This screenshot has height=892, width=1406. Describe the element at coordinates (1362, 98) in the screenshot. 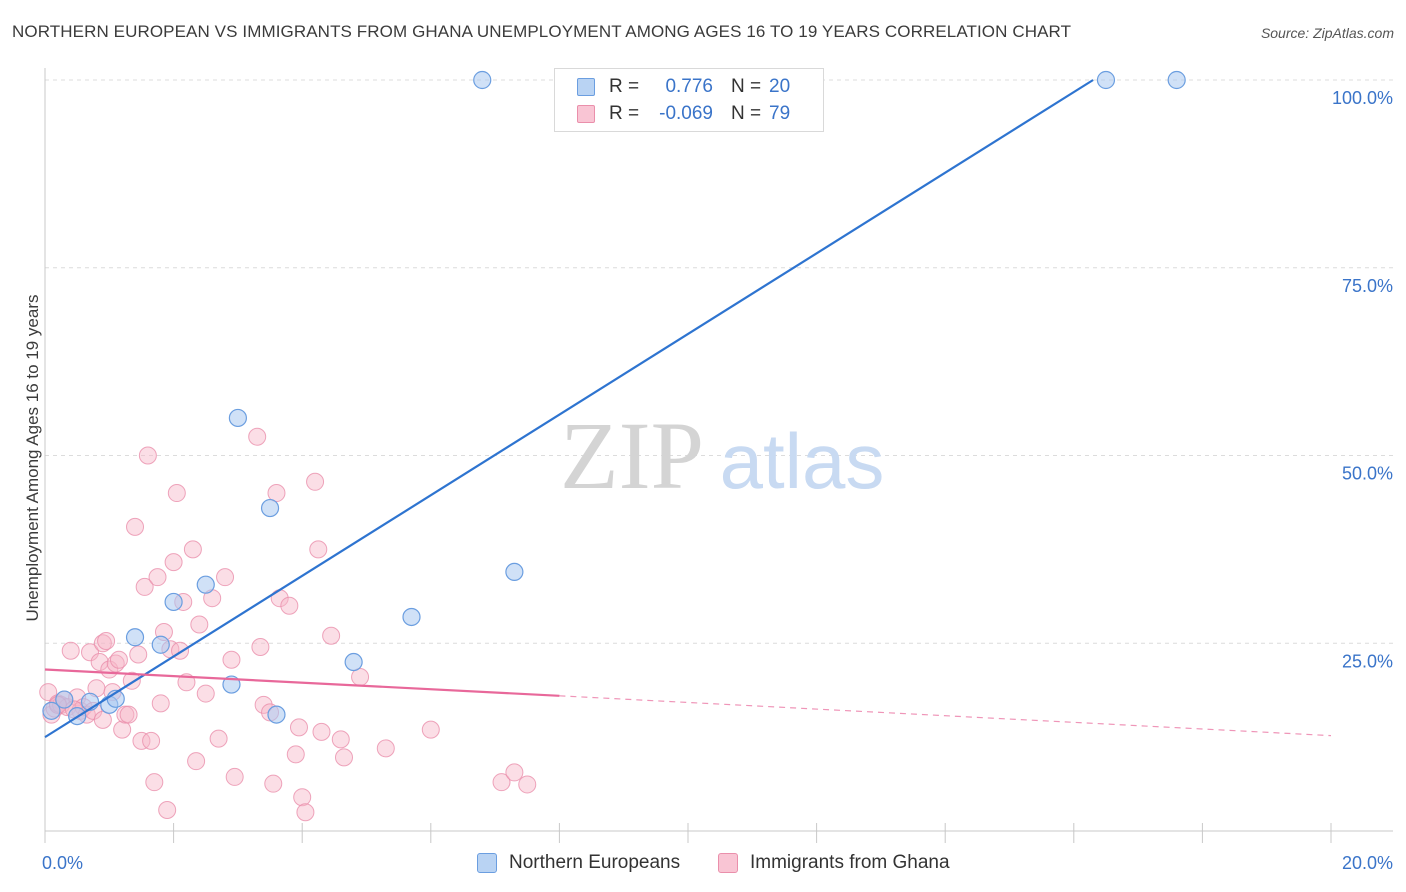

I see `y-tick-label: 100.0%` at that location.